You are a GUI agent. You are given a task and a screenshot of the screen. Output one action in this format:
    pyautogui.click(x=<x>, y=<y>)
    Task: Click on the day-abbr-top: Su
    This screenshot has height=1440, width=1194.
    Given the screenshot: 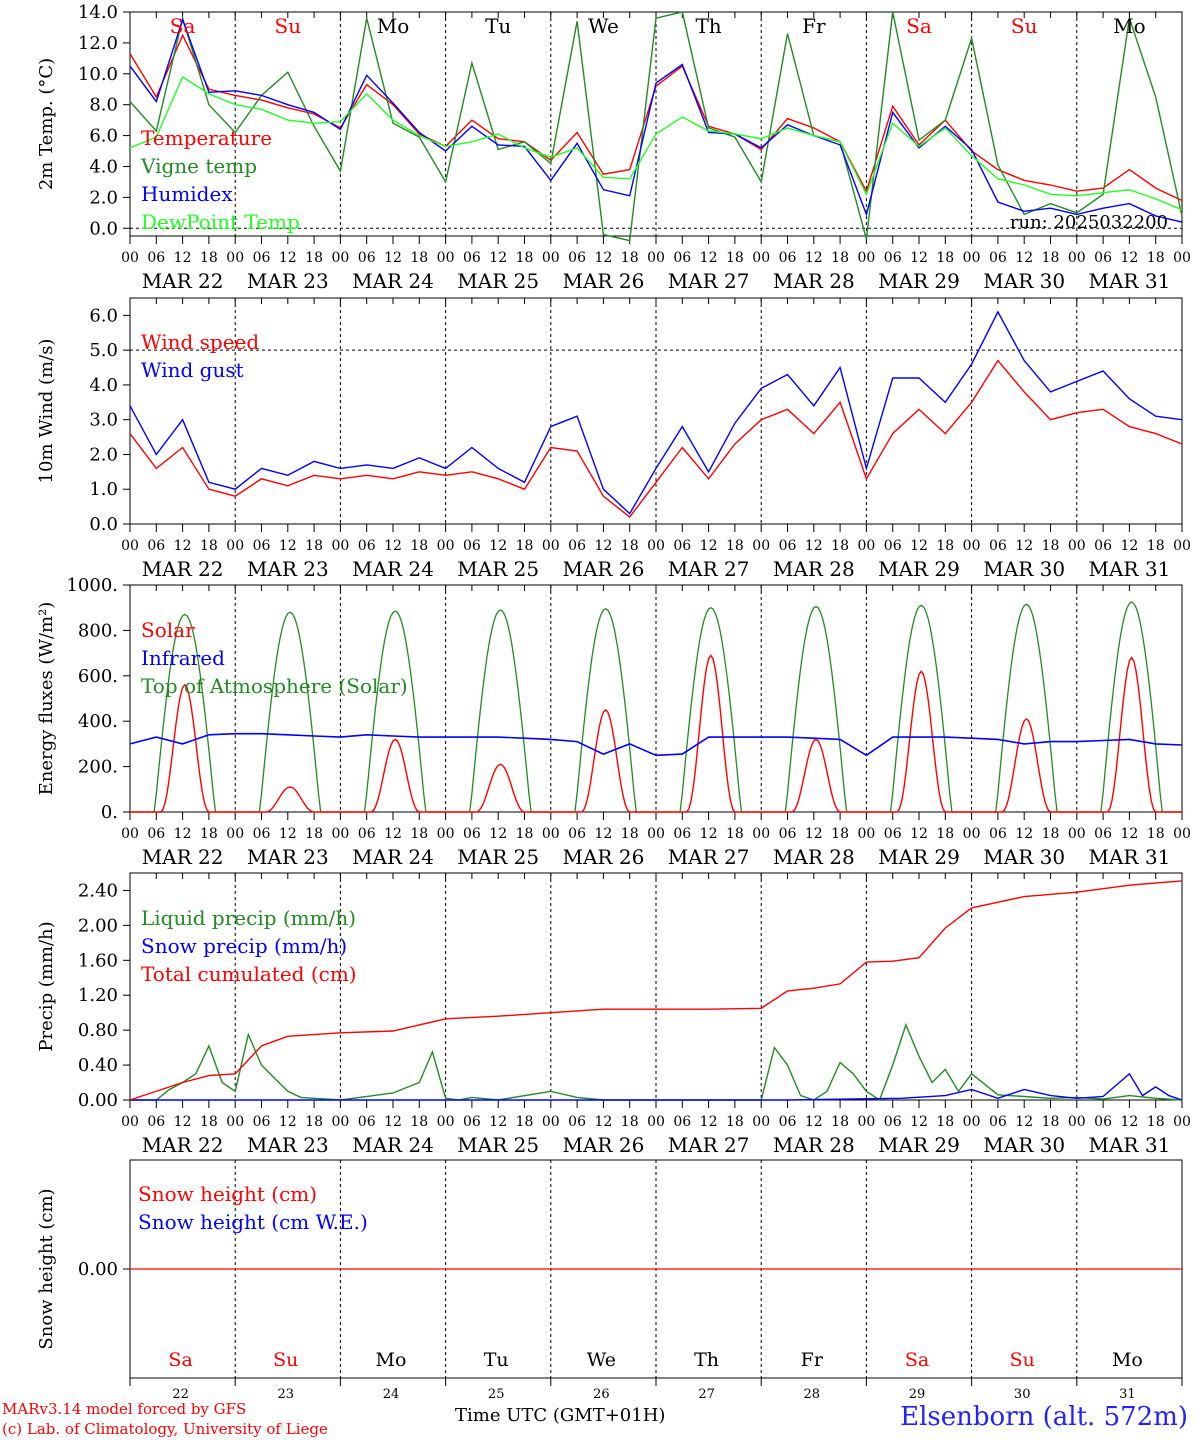 What is the action you would take?
    pyautogui.click(x=288, y=26)
    